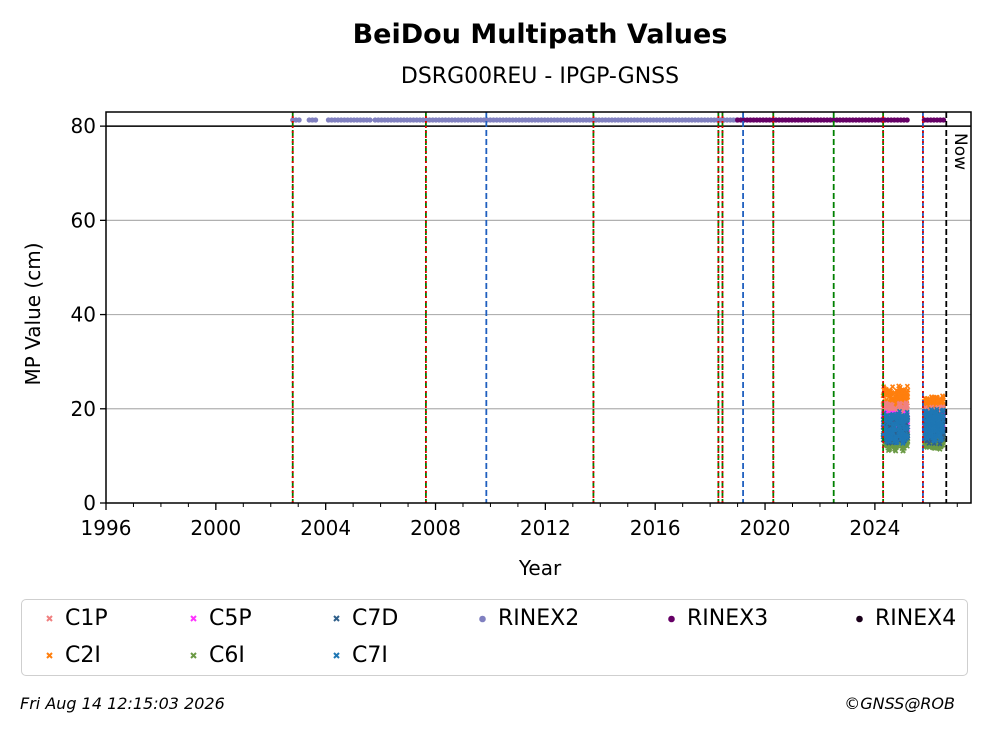 Image resolution: width=993 pixels, height=734 pixels. Describe the element at coordinates (370, 655) in the screenshot. I see `legend-label-c7i: C7I` at that location.